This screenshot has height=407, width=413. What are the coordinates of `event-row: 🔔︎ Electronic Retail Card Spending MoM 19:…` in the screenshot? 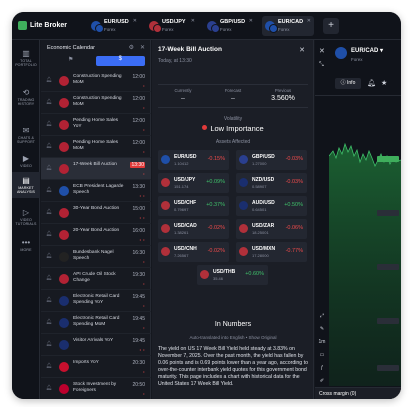 It's located at (96, 323).